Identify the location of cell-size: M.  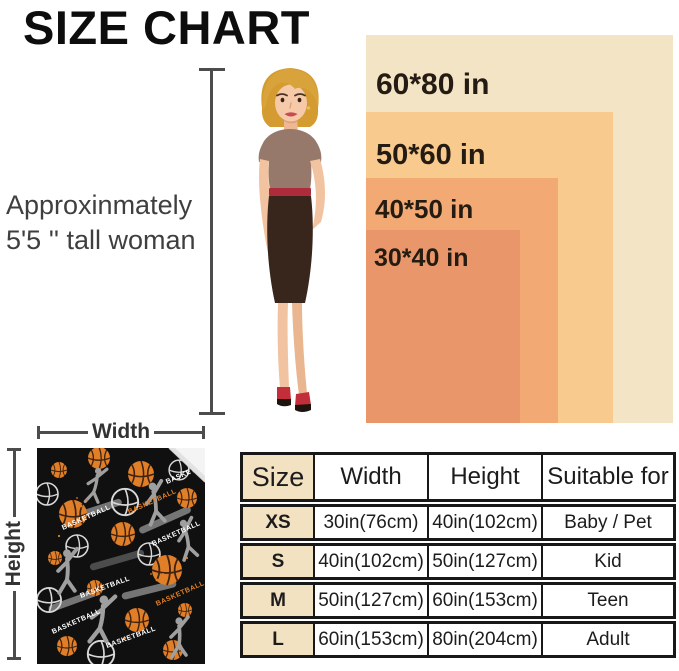
(278, 600).